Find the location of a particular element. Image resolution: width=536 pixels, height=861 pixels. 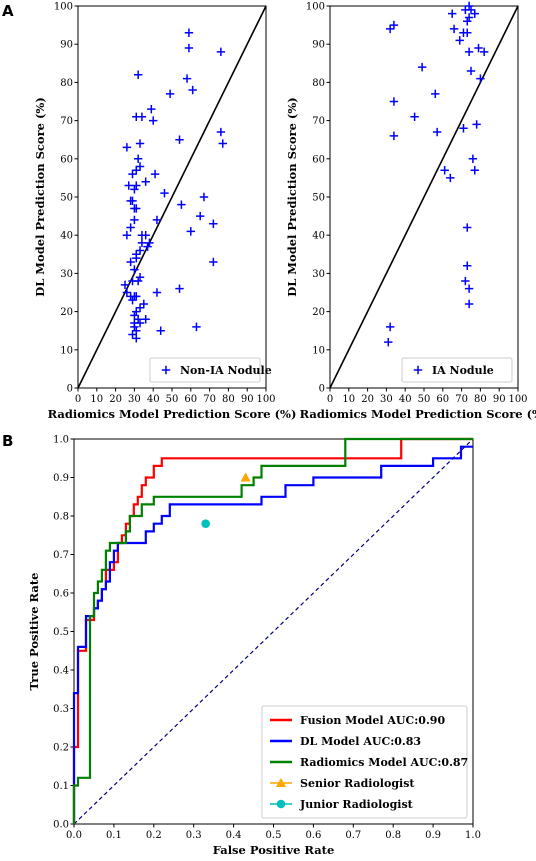

roc-y-tick-label: 0.5 is located at coordinates (61, 632).